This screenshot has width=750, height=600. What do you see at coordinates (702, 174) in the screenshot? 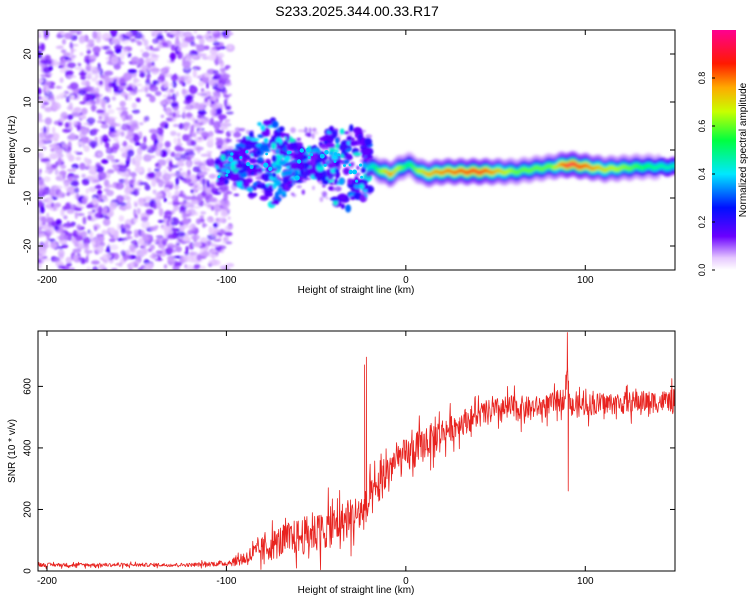
I see `colorbar-tick-label: 0.4` at bounding box center [702, 174].